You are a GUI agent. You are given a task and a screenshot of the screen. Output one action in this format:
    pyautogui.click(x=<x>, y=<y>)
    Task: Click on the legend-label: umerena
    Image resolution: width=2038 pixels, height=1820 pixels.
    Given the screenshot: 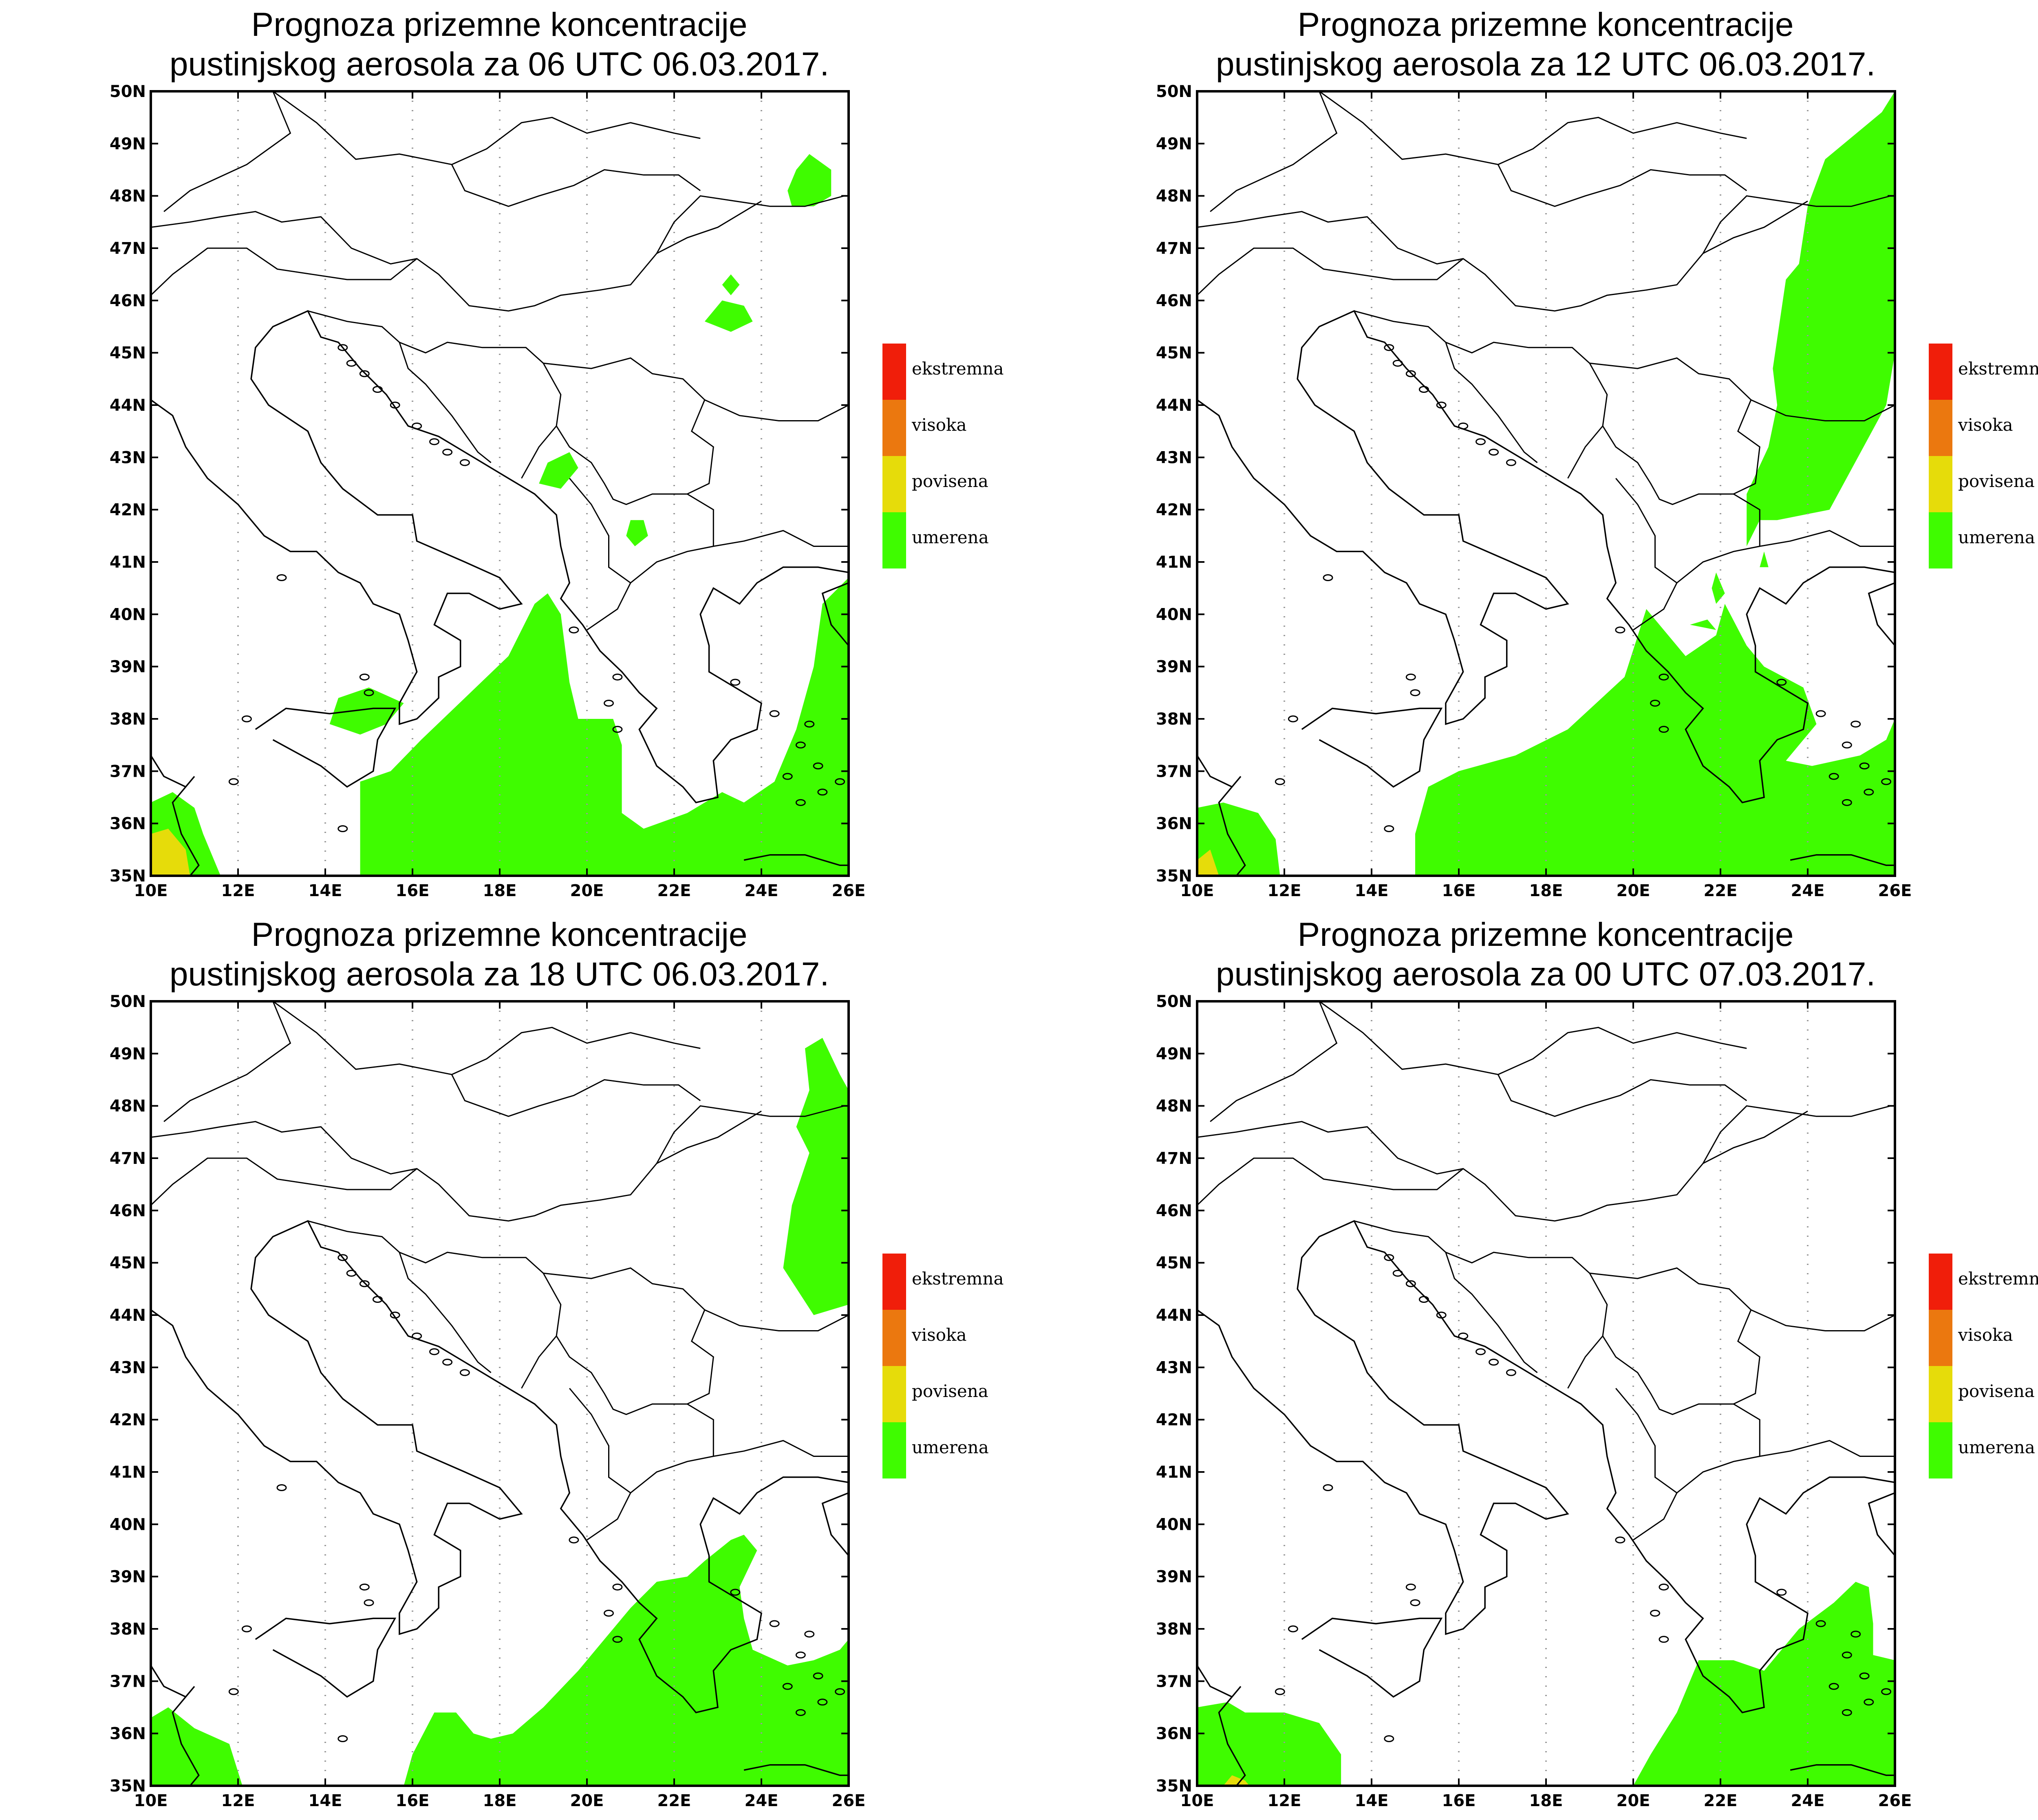 What is the action you would take?
    pyautogui.click(x=1997, y=537)
    